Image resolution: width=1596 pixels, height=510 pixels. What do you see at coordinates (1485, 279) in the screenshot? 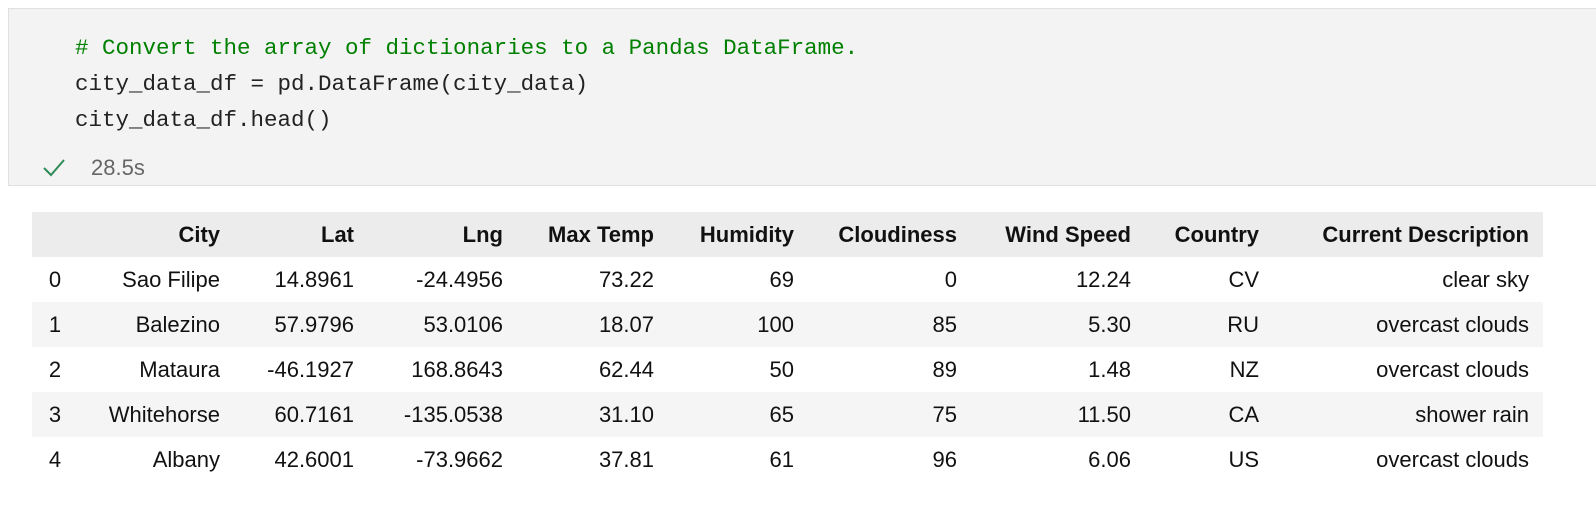
I see `table-cell: clear sky` at bounding box center [1485, 279].